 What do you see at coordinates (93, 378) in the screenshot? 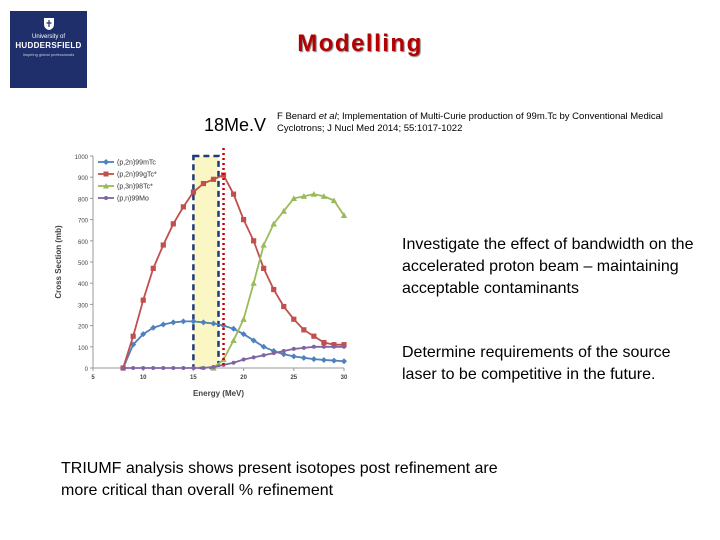
I see `x-tick-label: 5` at bounding box center [93, 378].